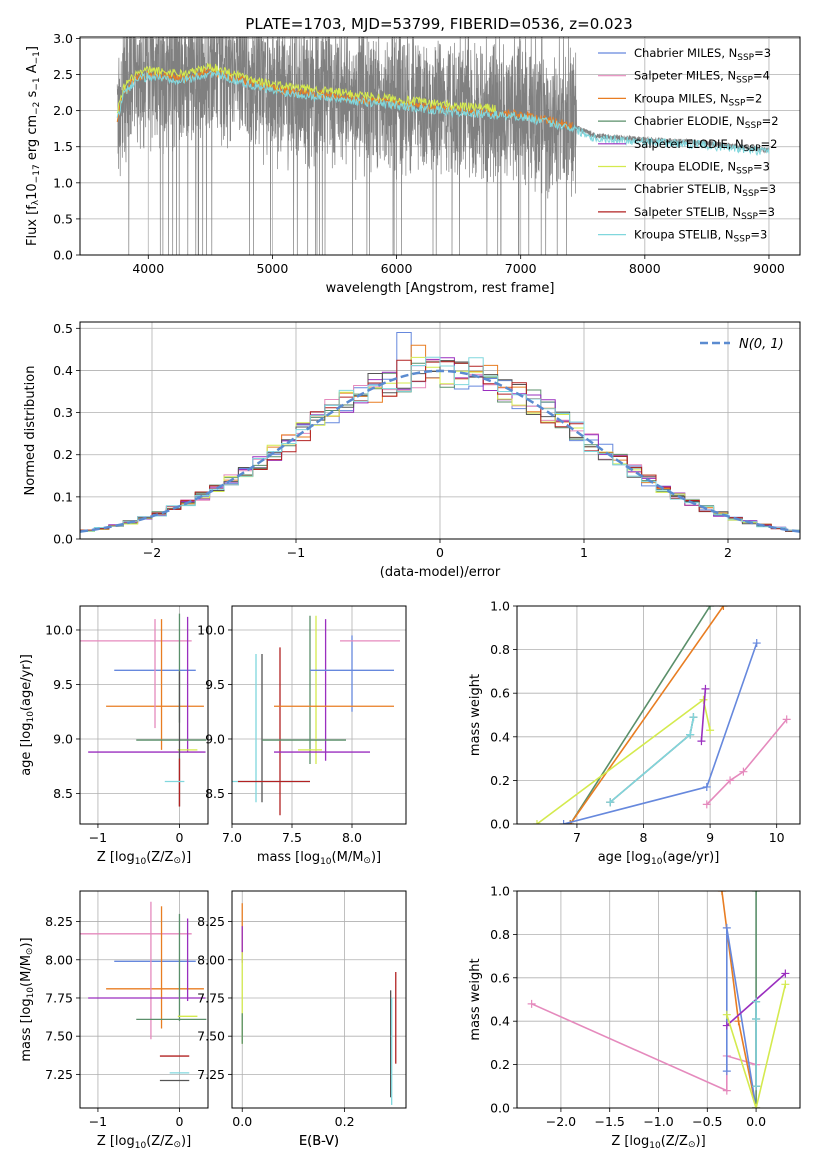 This screenshot has height=1170, width=819. I want to click on x-axis-label-part: 10, so click(655, 1146).